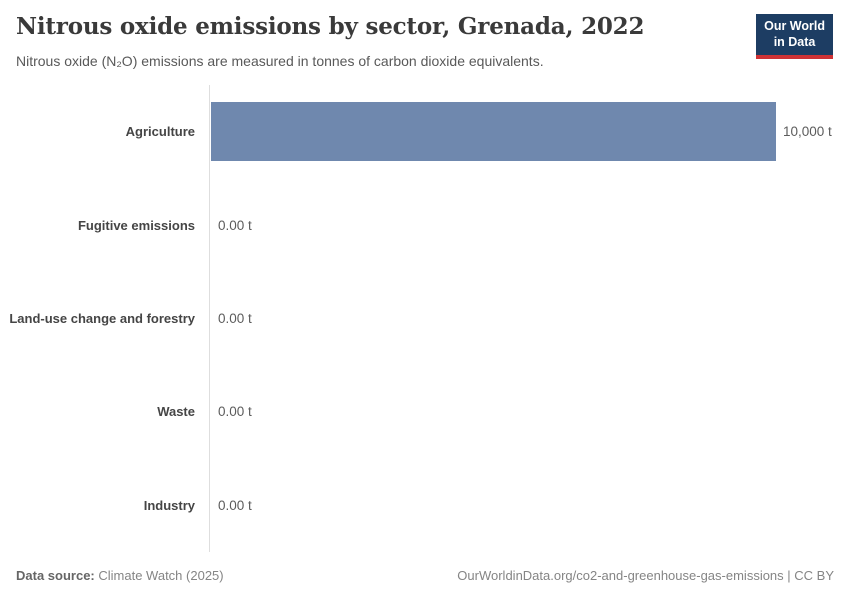  I want to click on bar-area: 10,000 t, so click(522, 132).